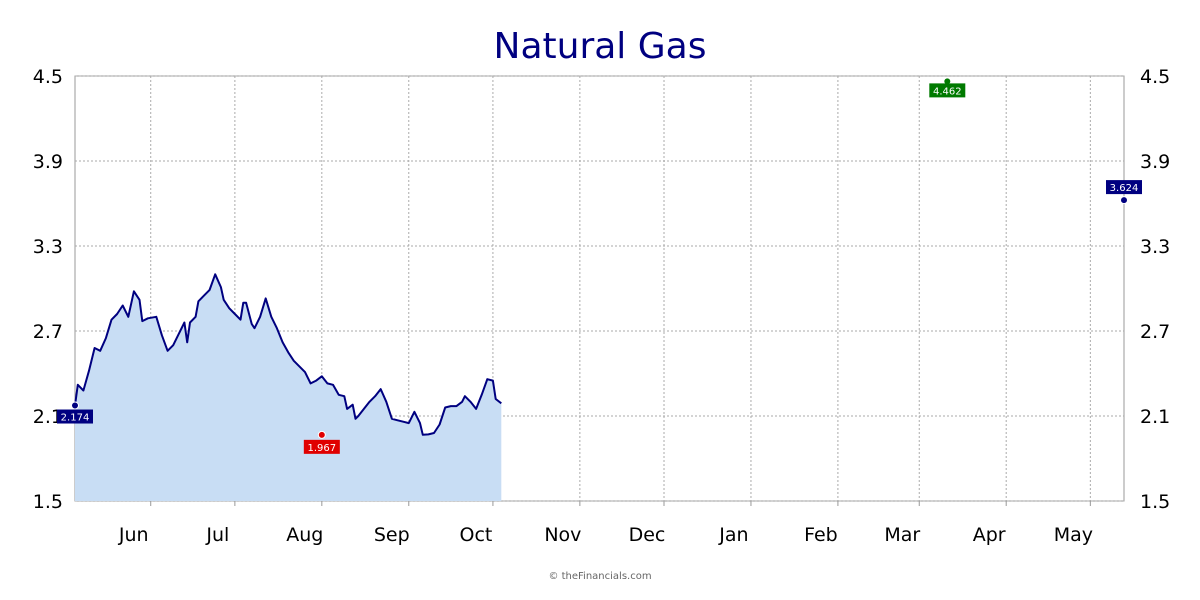  Describe the element at coordinates (562, 535) in the screenshot. I see `x-tick-label: Nov` at that location.